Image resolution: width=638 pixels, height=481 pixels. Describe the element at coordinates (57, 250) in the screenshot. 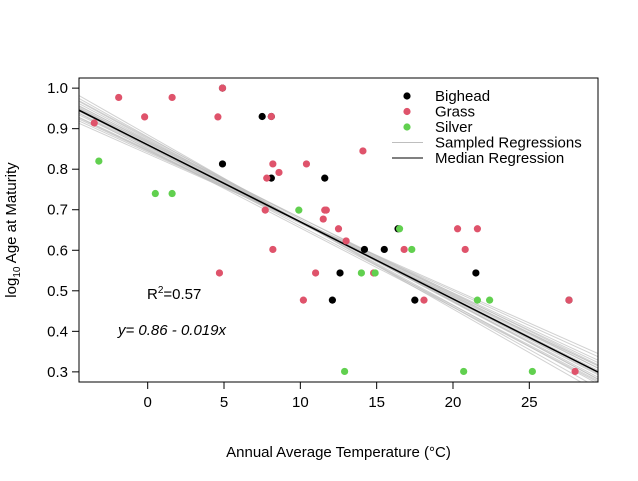

I see `y-tick-label: 0.6` at that location.